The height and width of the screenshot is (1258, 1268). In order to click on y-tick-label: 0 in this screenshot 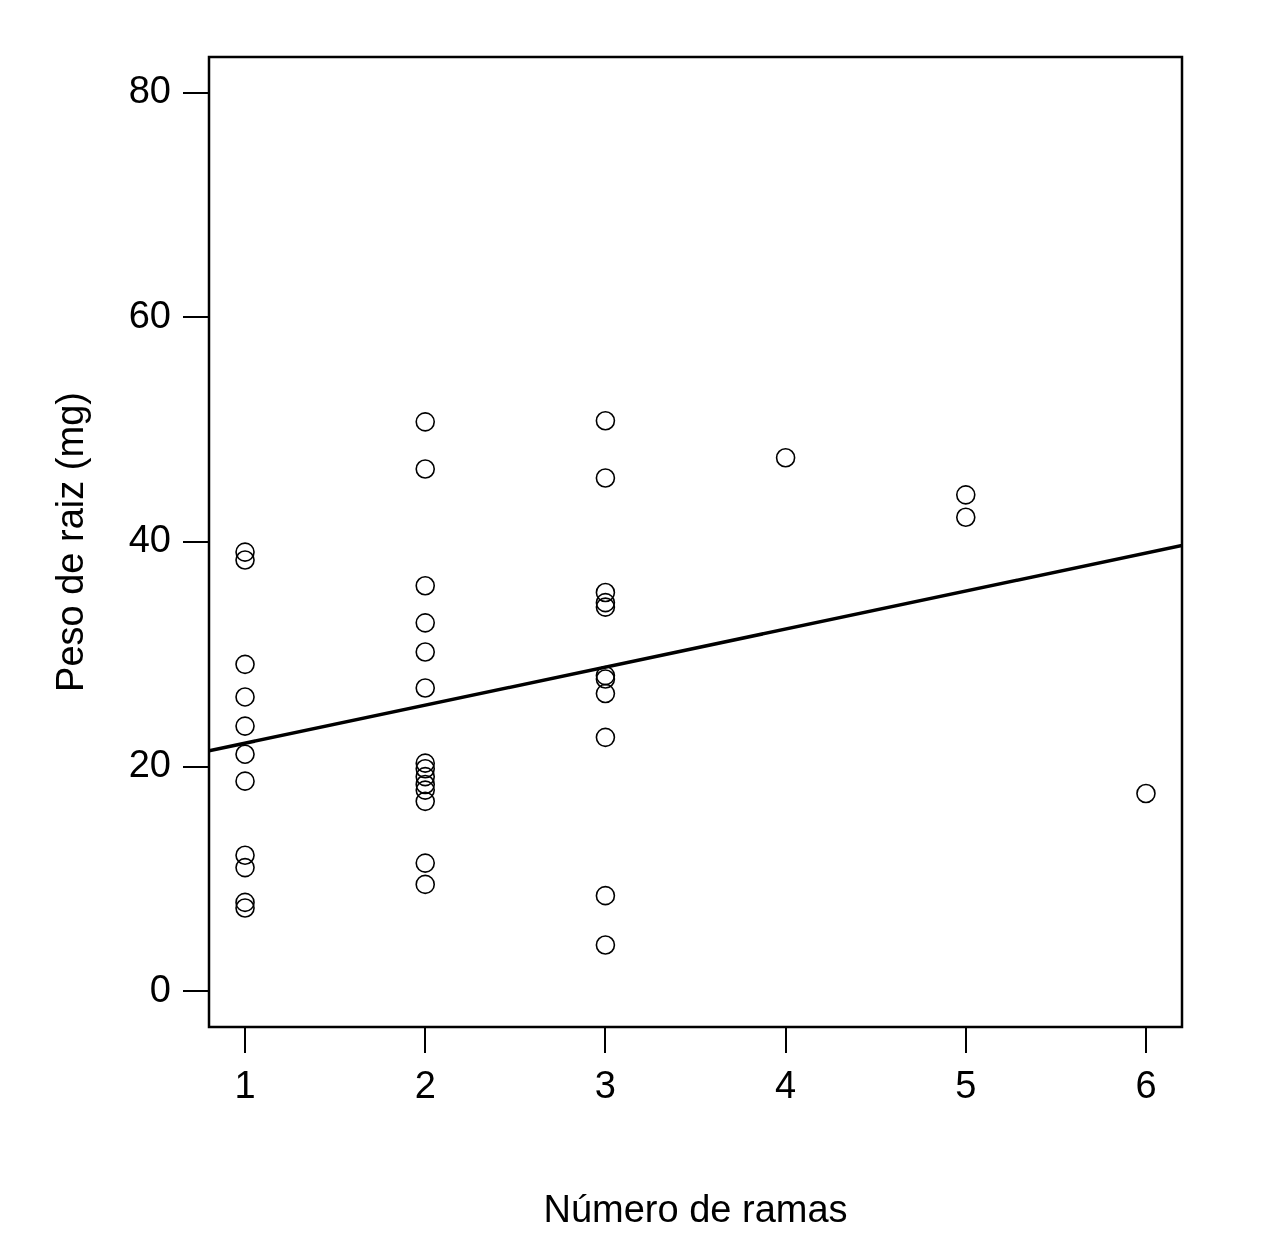, I will do `click(160, 988)`.